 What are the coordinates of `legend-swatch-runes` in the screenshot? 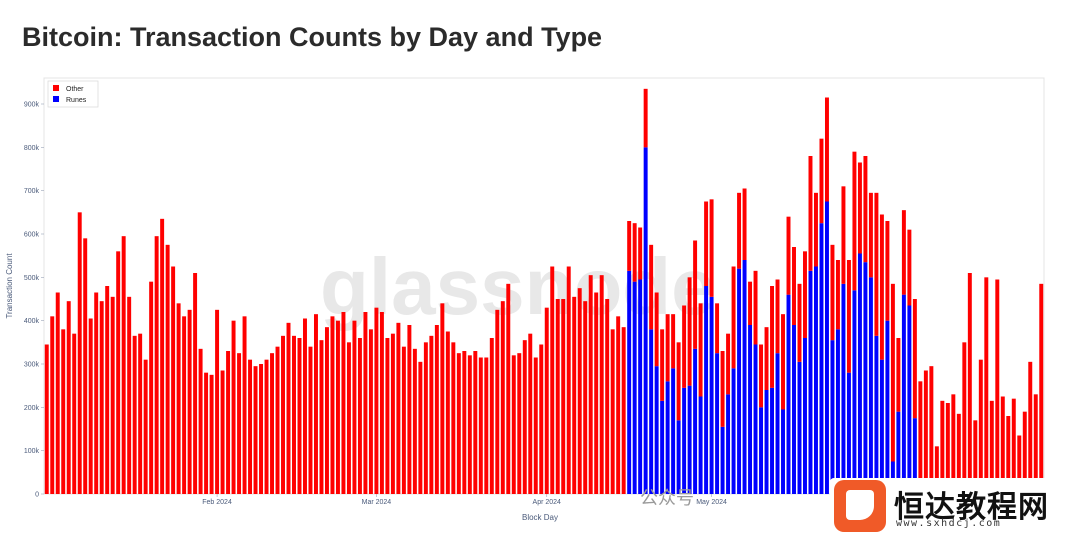 It's located at (56, 99).